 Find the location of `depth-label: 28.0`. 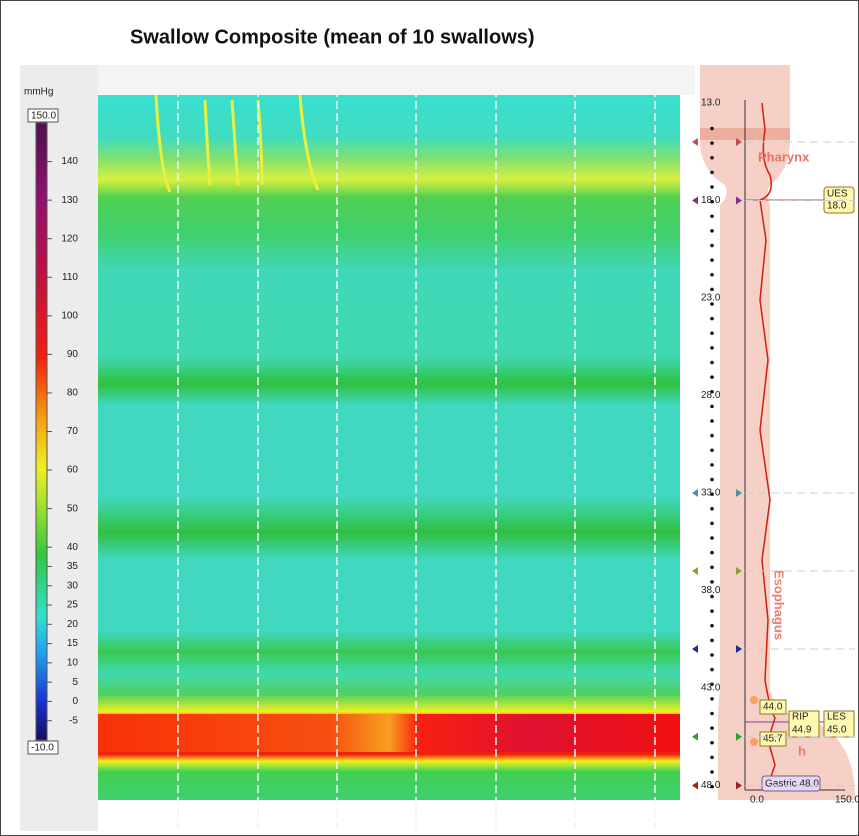

depth-label: 28.0 is located at coordinates (711, 395).